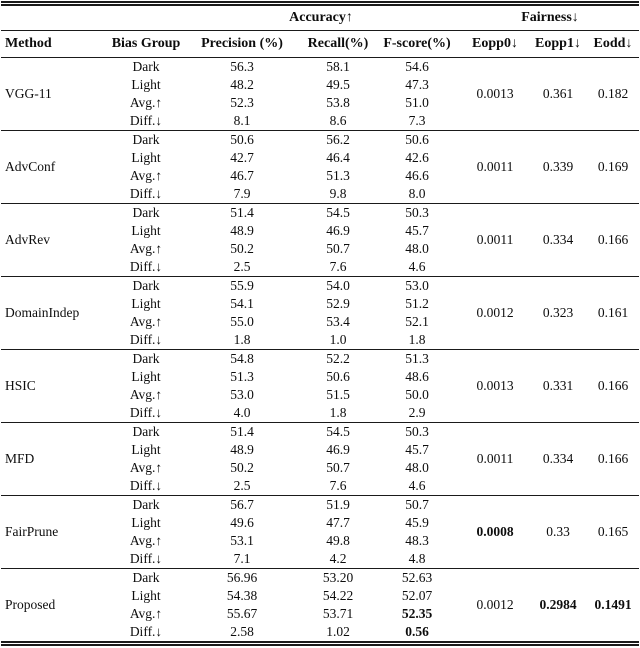 This screenshot has height=648, width=640. What do you see at coordinates (417, 577) in the screenshot?
I see `metric-value: 52.63` at bounding box center [417, 577].